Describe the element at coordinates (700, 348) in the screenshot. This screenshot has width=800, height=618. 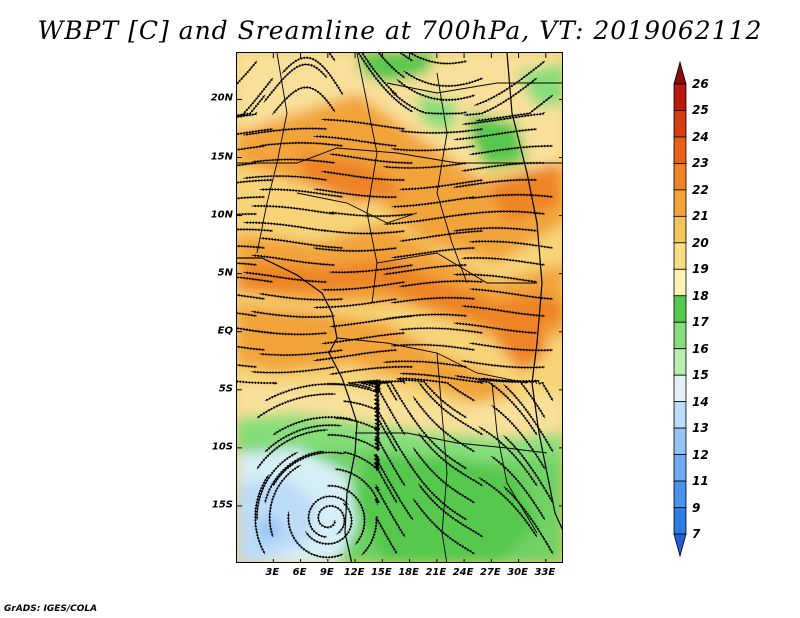
I see `colorbar-level-label: 16` at that location.